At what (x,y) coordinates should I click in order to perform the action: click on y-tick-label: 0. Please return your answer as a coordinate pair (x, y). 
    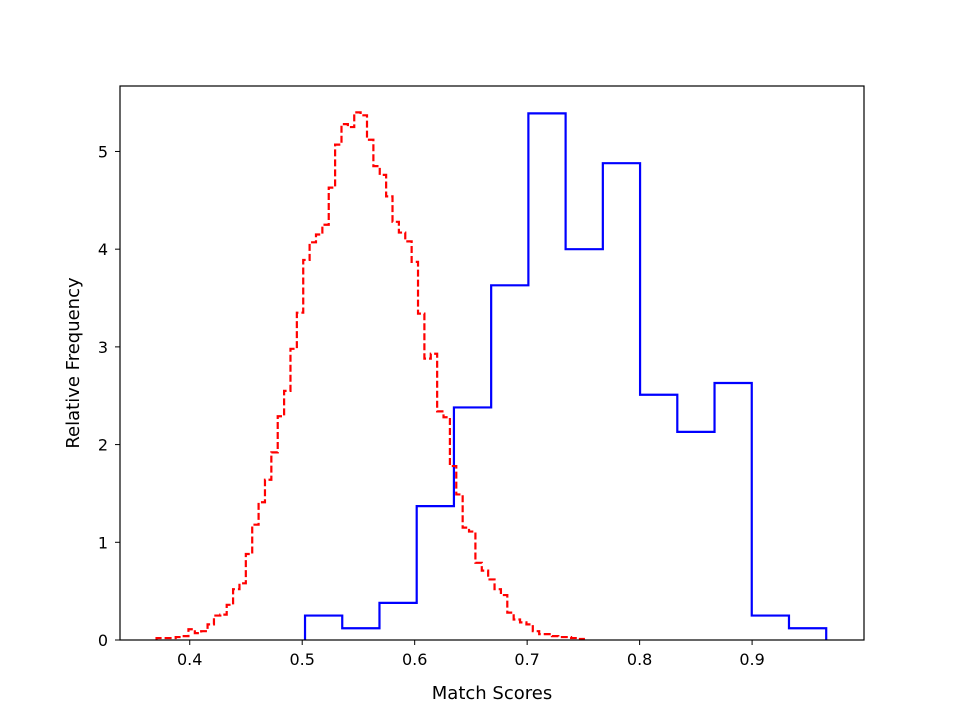
    Looking at the image, I should click on (103, 640).